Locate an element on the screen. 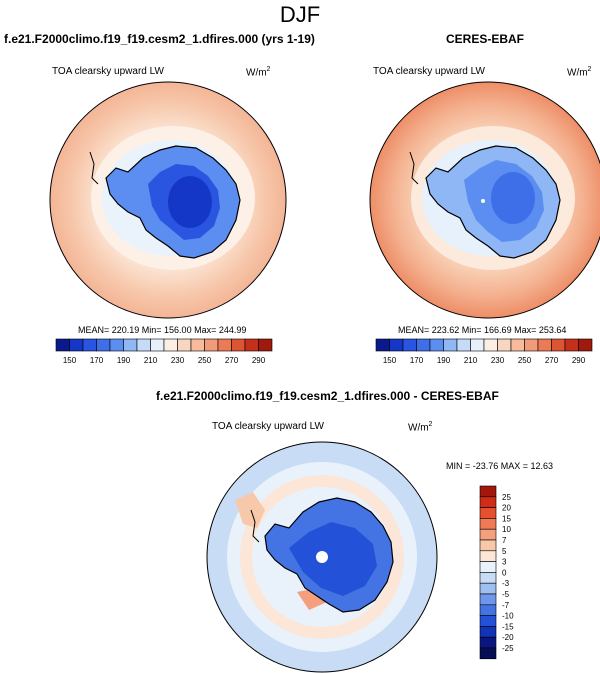  colorbar-model: 150 170 190 210 230 250 270 290 is located at coordinates (164, 351).